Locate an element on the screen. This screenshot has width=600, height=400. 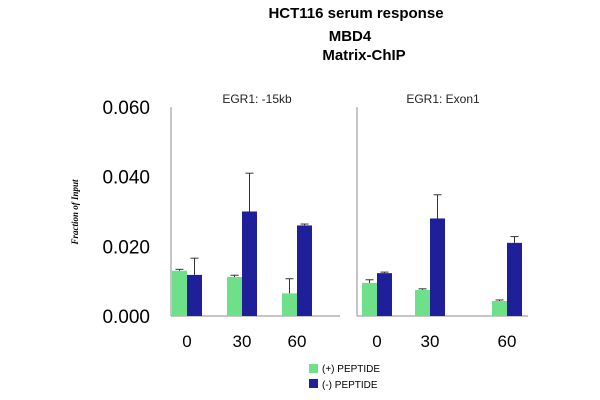
legend-label-minus-peptide: (-) PEPTIDE is located at coordinates (350, 385).